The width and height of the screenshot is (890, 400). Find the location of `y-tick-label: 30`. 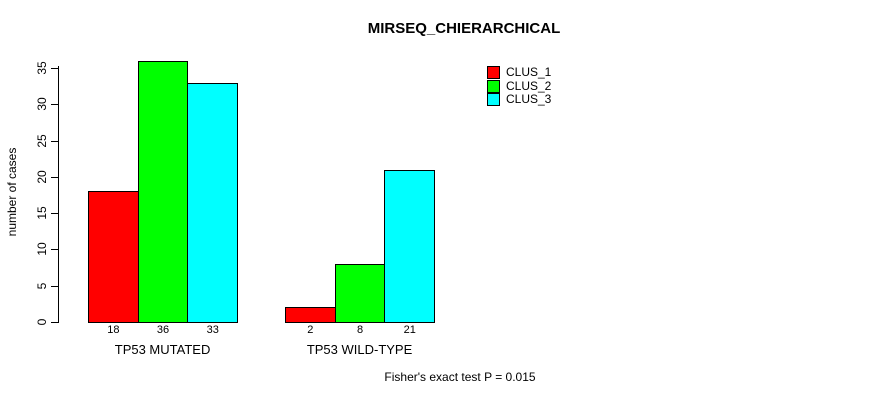

y-tick-label: 30 is located at coordinates (42, 104).